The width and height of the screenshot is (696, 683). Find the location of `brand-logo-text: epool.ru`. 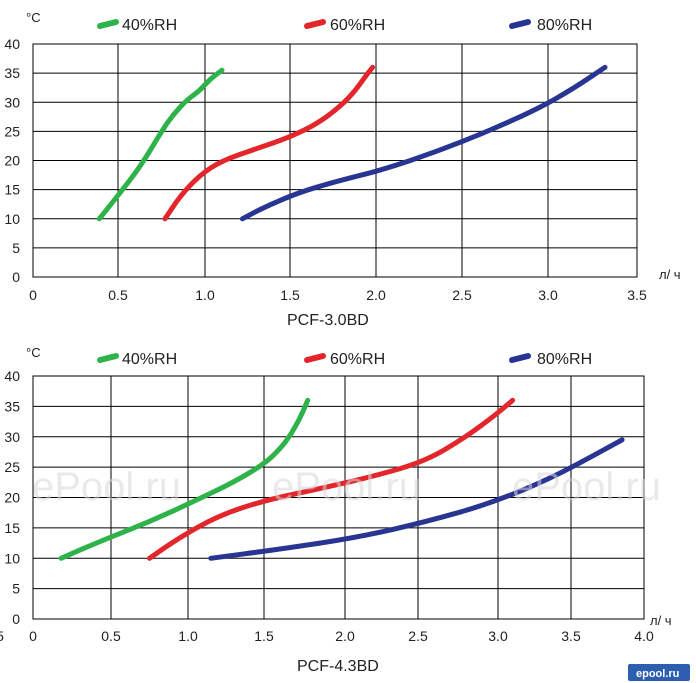

brand-logo-text: epool.ru is located at coordinates (657, 674).